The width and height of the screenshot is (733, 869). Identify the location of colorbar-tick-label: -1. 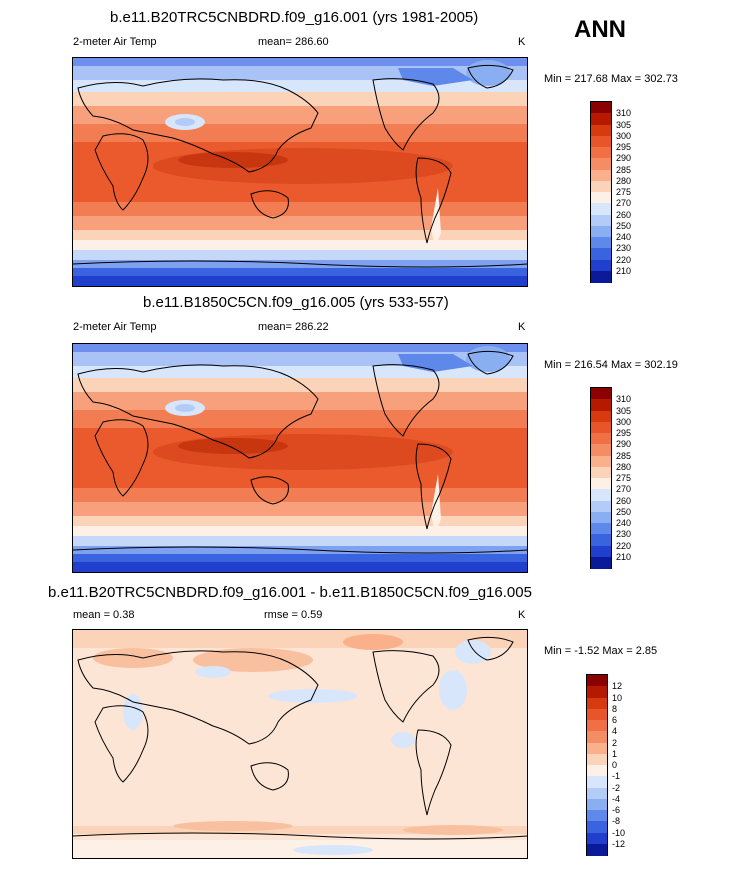
(616, 776).